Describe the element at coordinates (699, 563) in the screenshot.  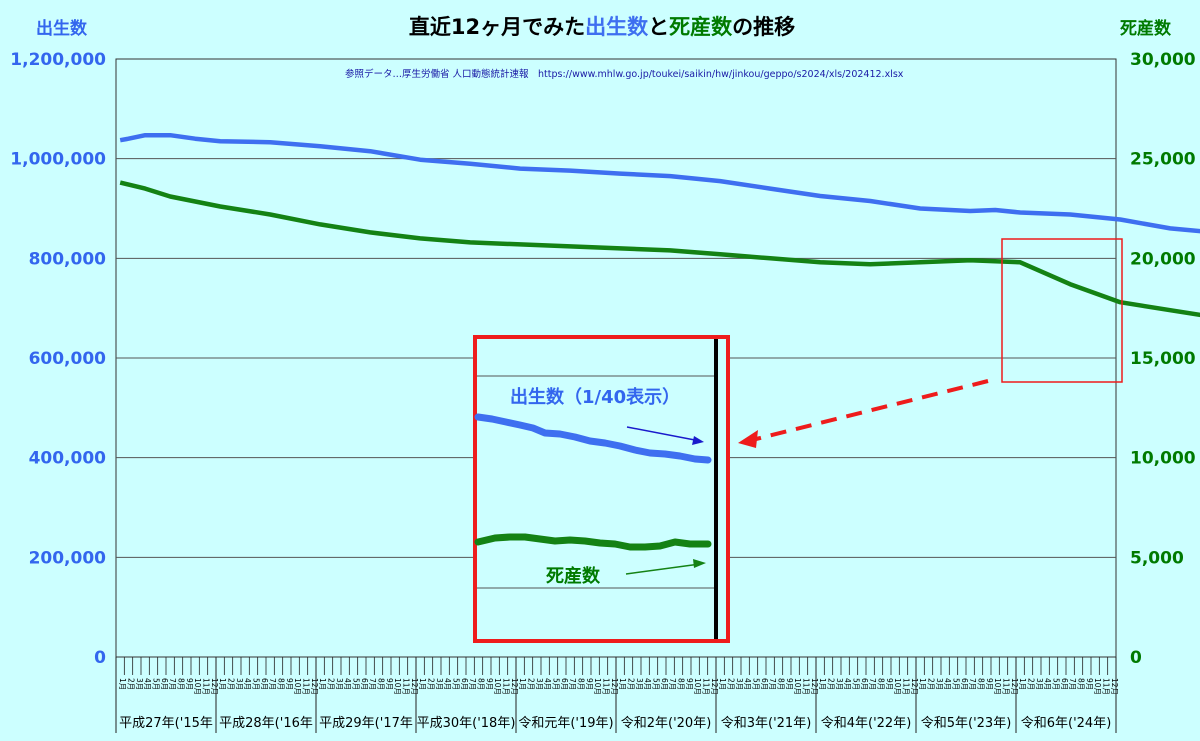
I see `inset-deaths-arrowhead` at that location.